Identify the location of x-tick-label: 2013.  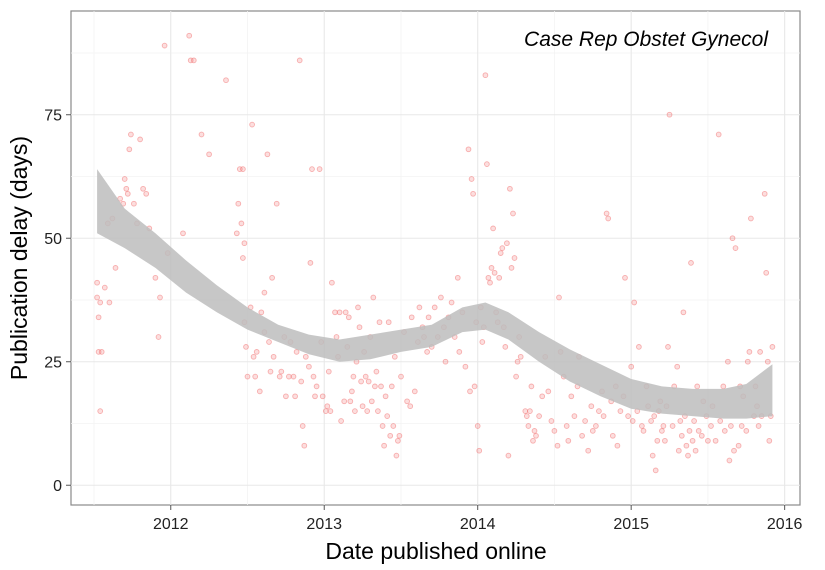
(324, 524).